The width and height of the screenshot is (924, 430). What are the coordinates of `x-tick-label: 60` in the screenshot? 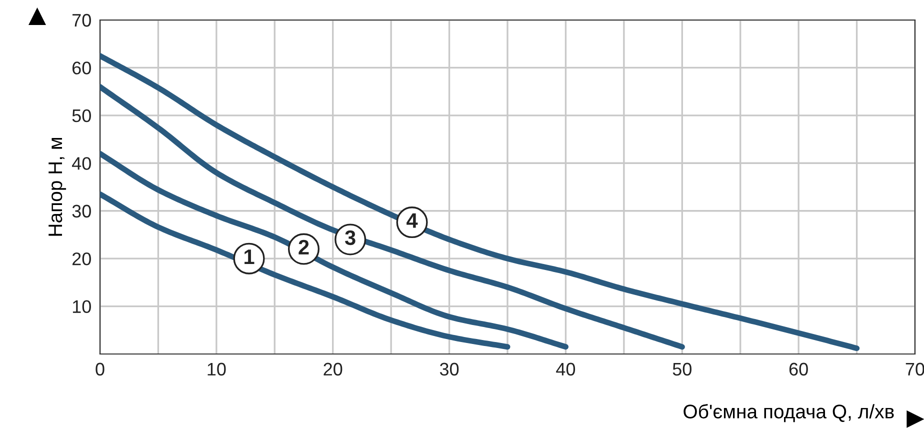 It's located at (798, 369).